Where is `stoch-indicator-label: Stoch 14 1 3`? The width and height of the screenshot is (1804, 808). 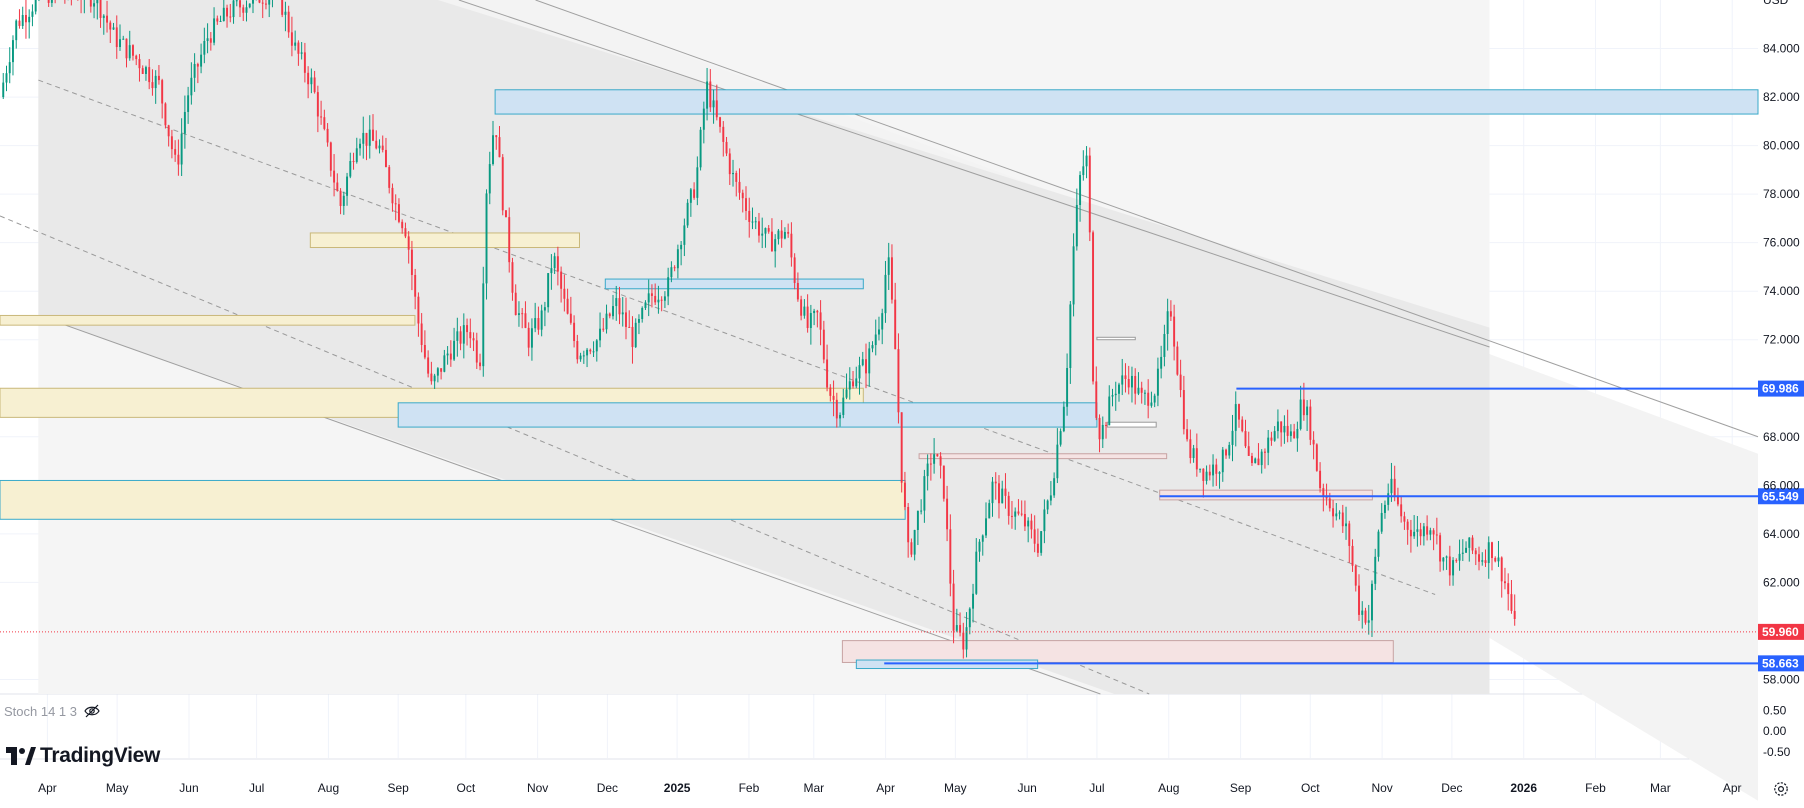
stoch-indicator-label: Stoch 14 1 3 is located at coordinates (40, 711).